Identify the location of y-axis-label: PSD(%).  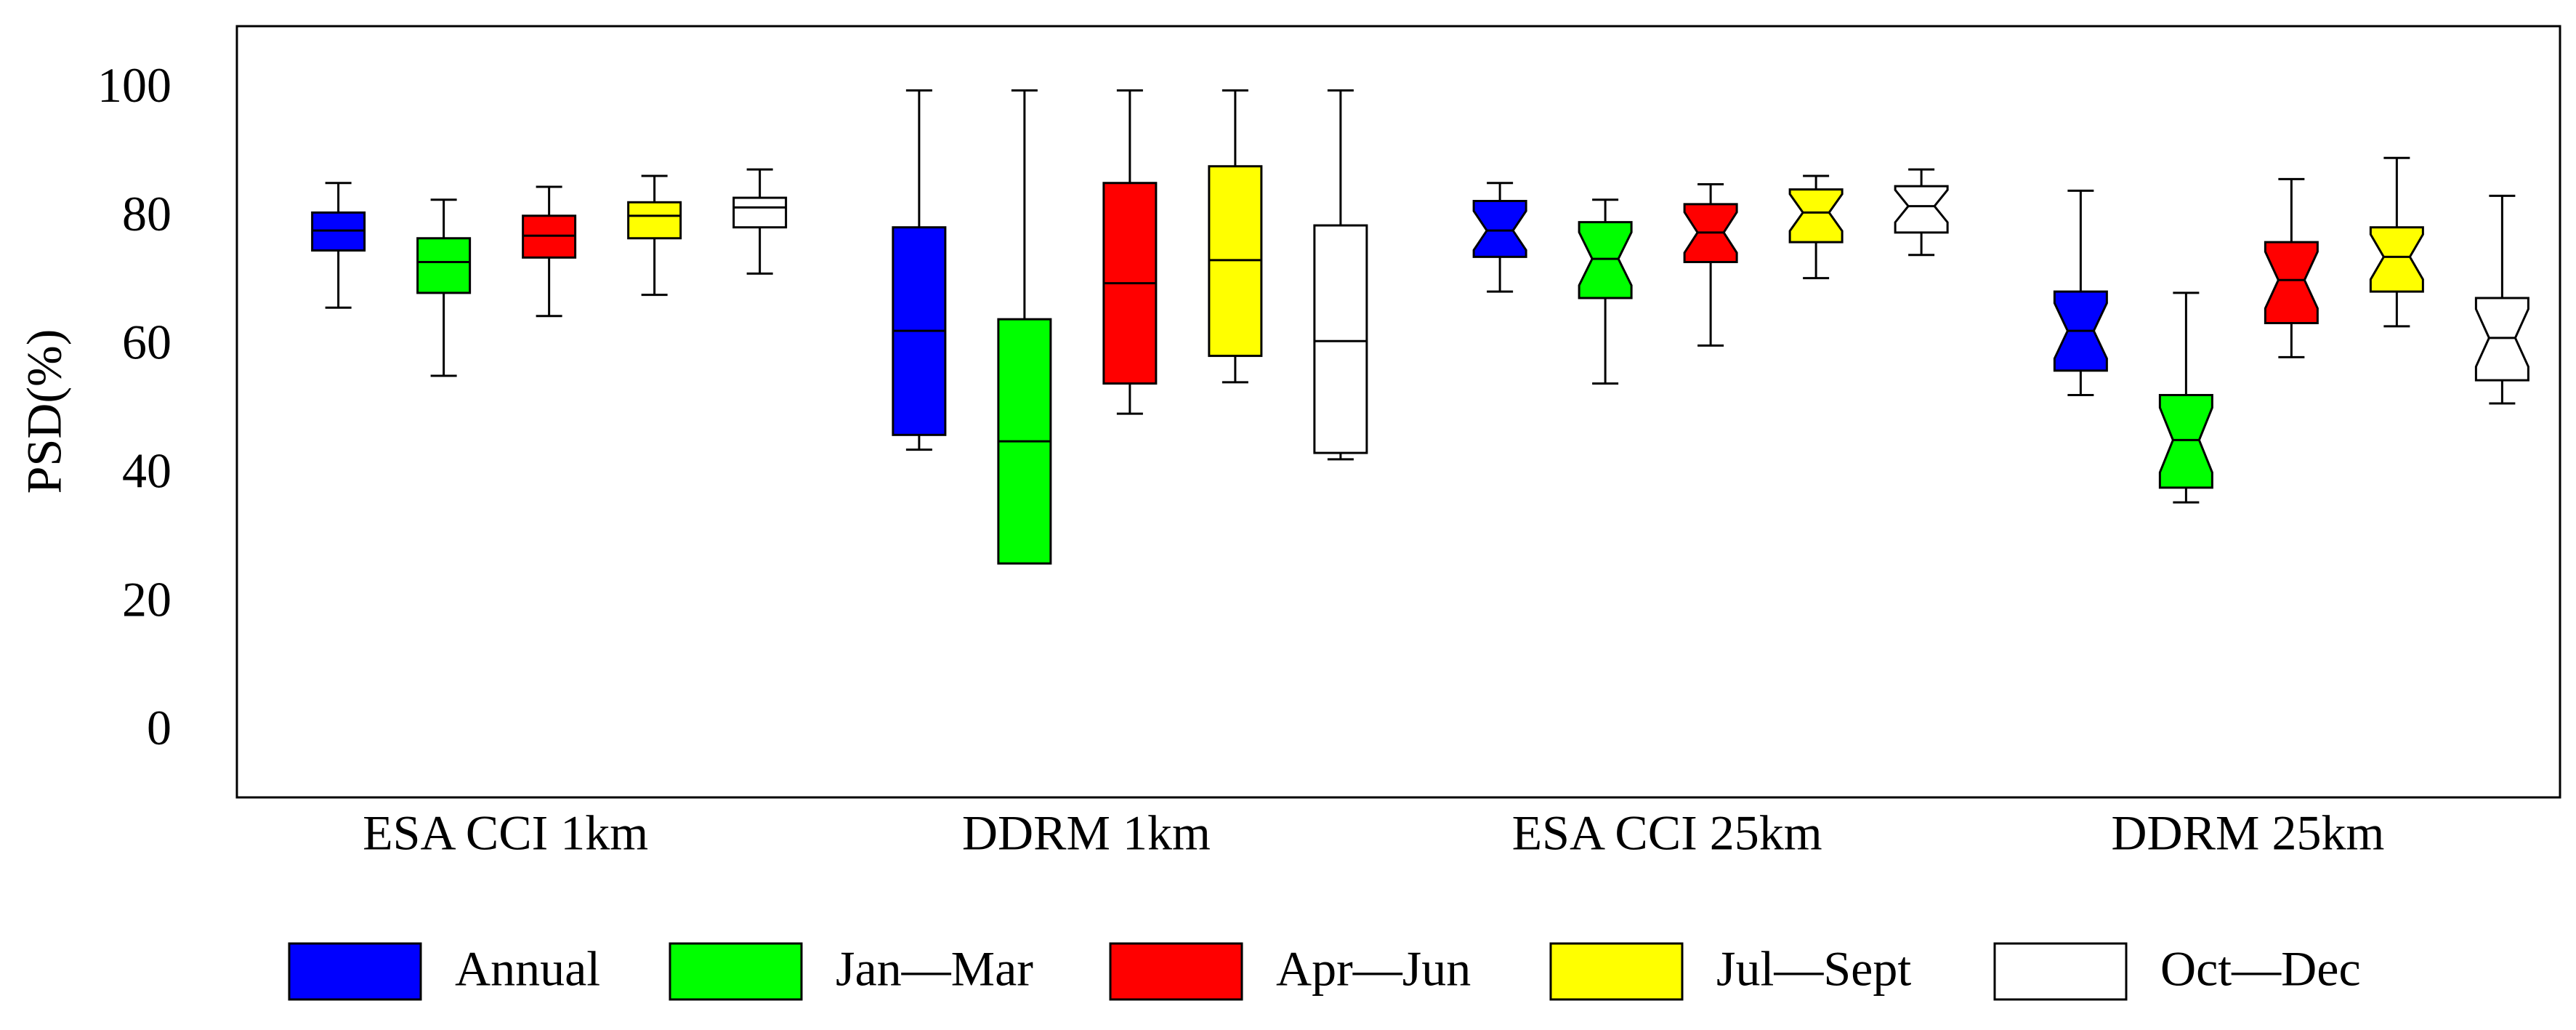
(45, 411).